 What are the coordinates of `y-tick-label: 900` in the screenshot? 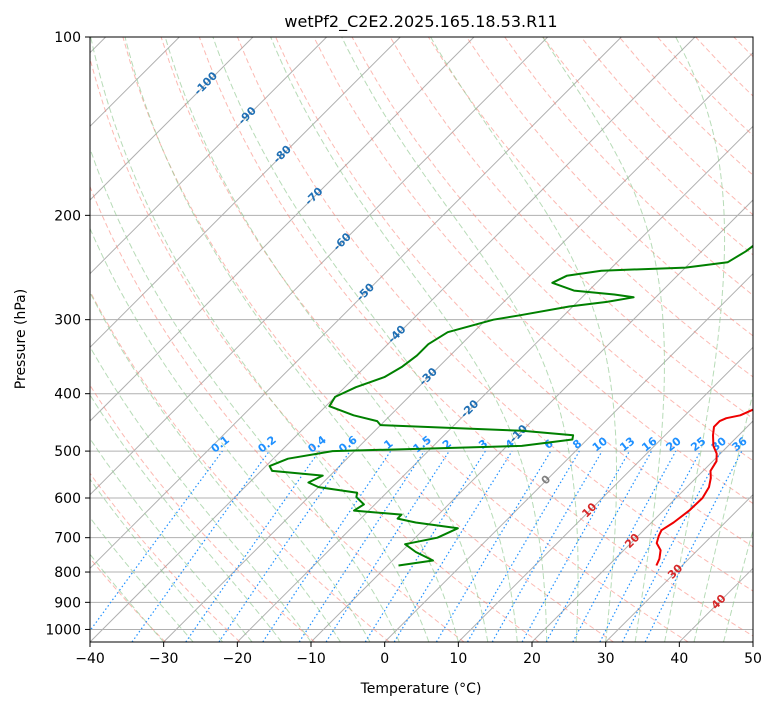 It's located at (67, 603).